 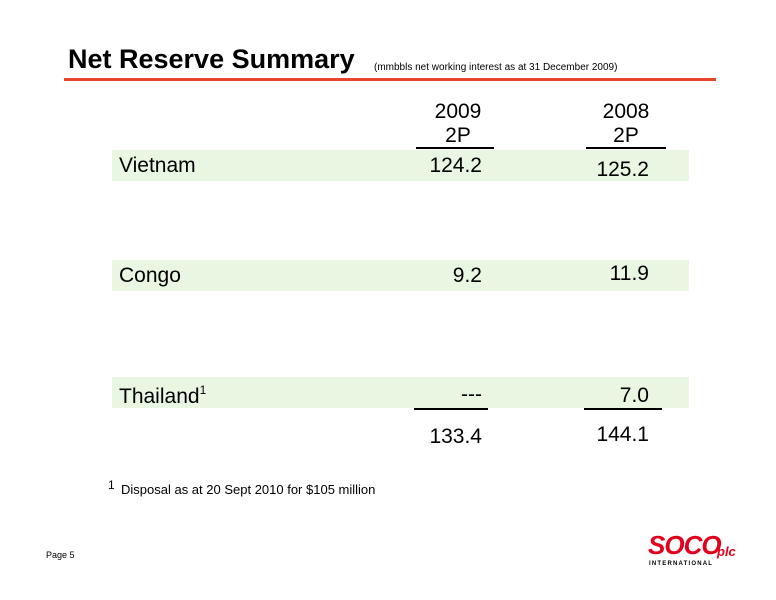 I want to click on value-vietnam-2009: 124.2, so click(x=455, y=165).